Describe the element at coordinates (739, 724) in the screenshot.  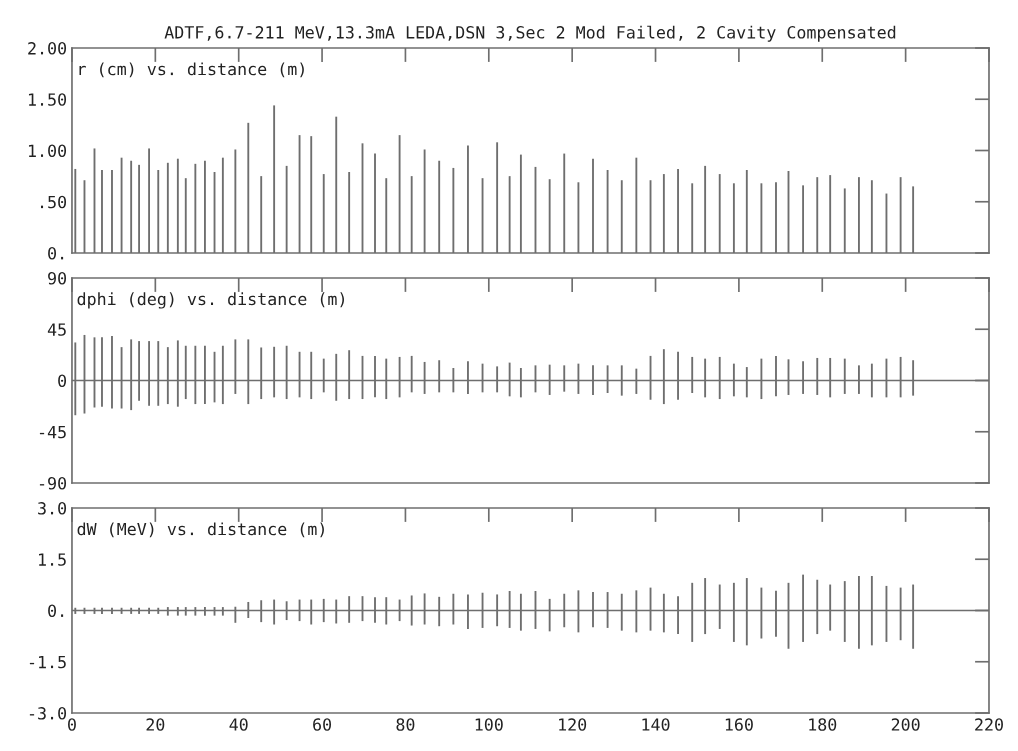
I see `x-tick-label: 160` at that location.